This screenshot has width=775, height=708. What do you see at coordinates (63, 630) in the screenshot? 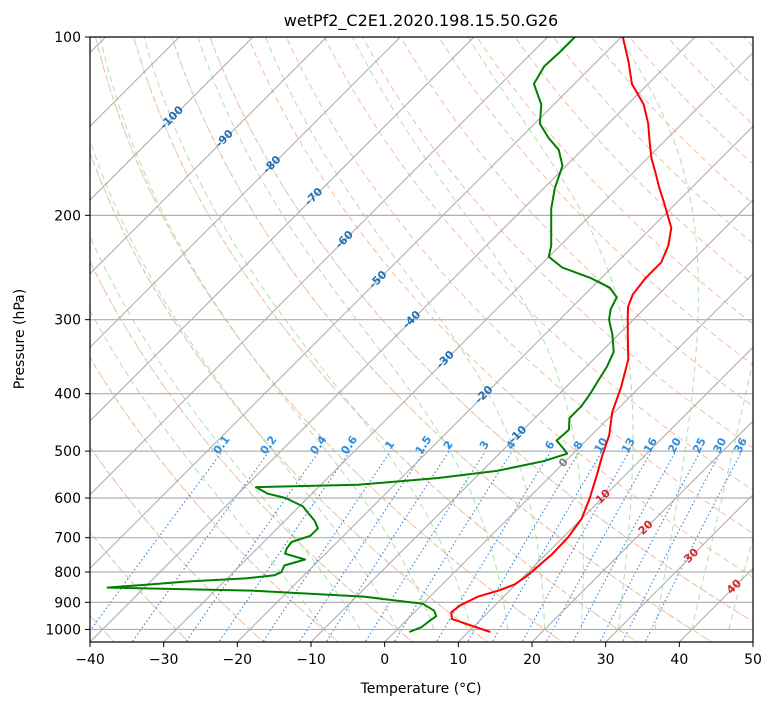
I see `y-tick-label: 1000` at bounding box center [63, 630].